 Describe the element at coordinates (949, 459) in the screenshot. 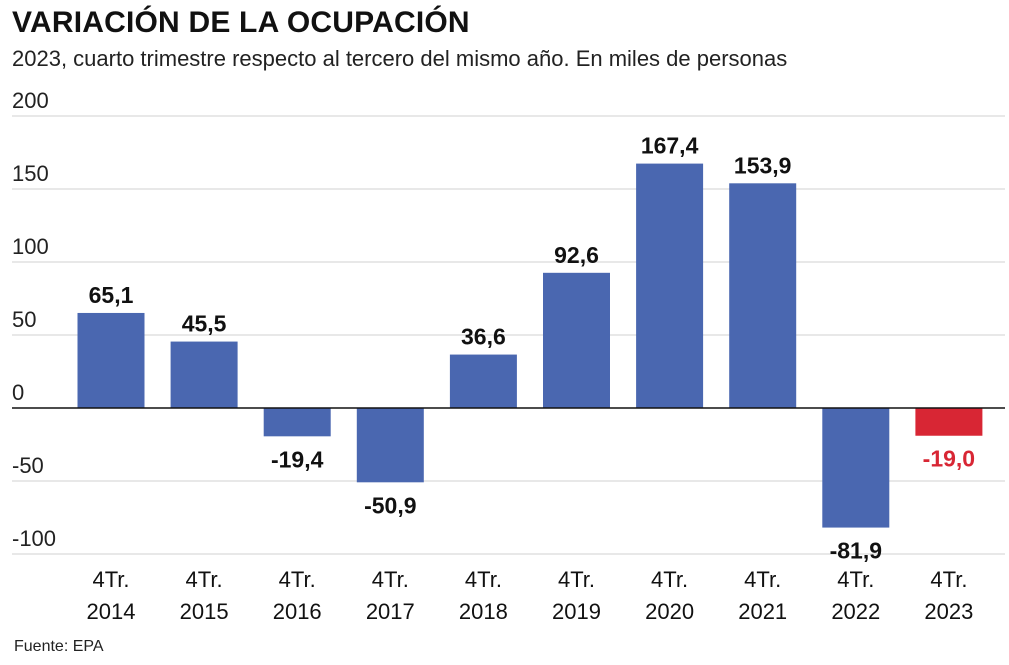

I see `data-label: -19,0` at that location.